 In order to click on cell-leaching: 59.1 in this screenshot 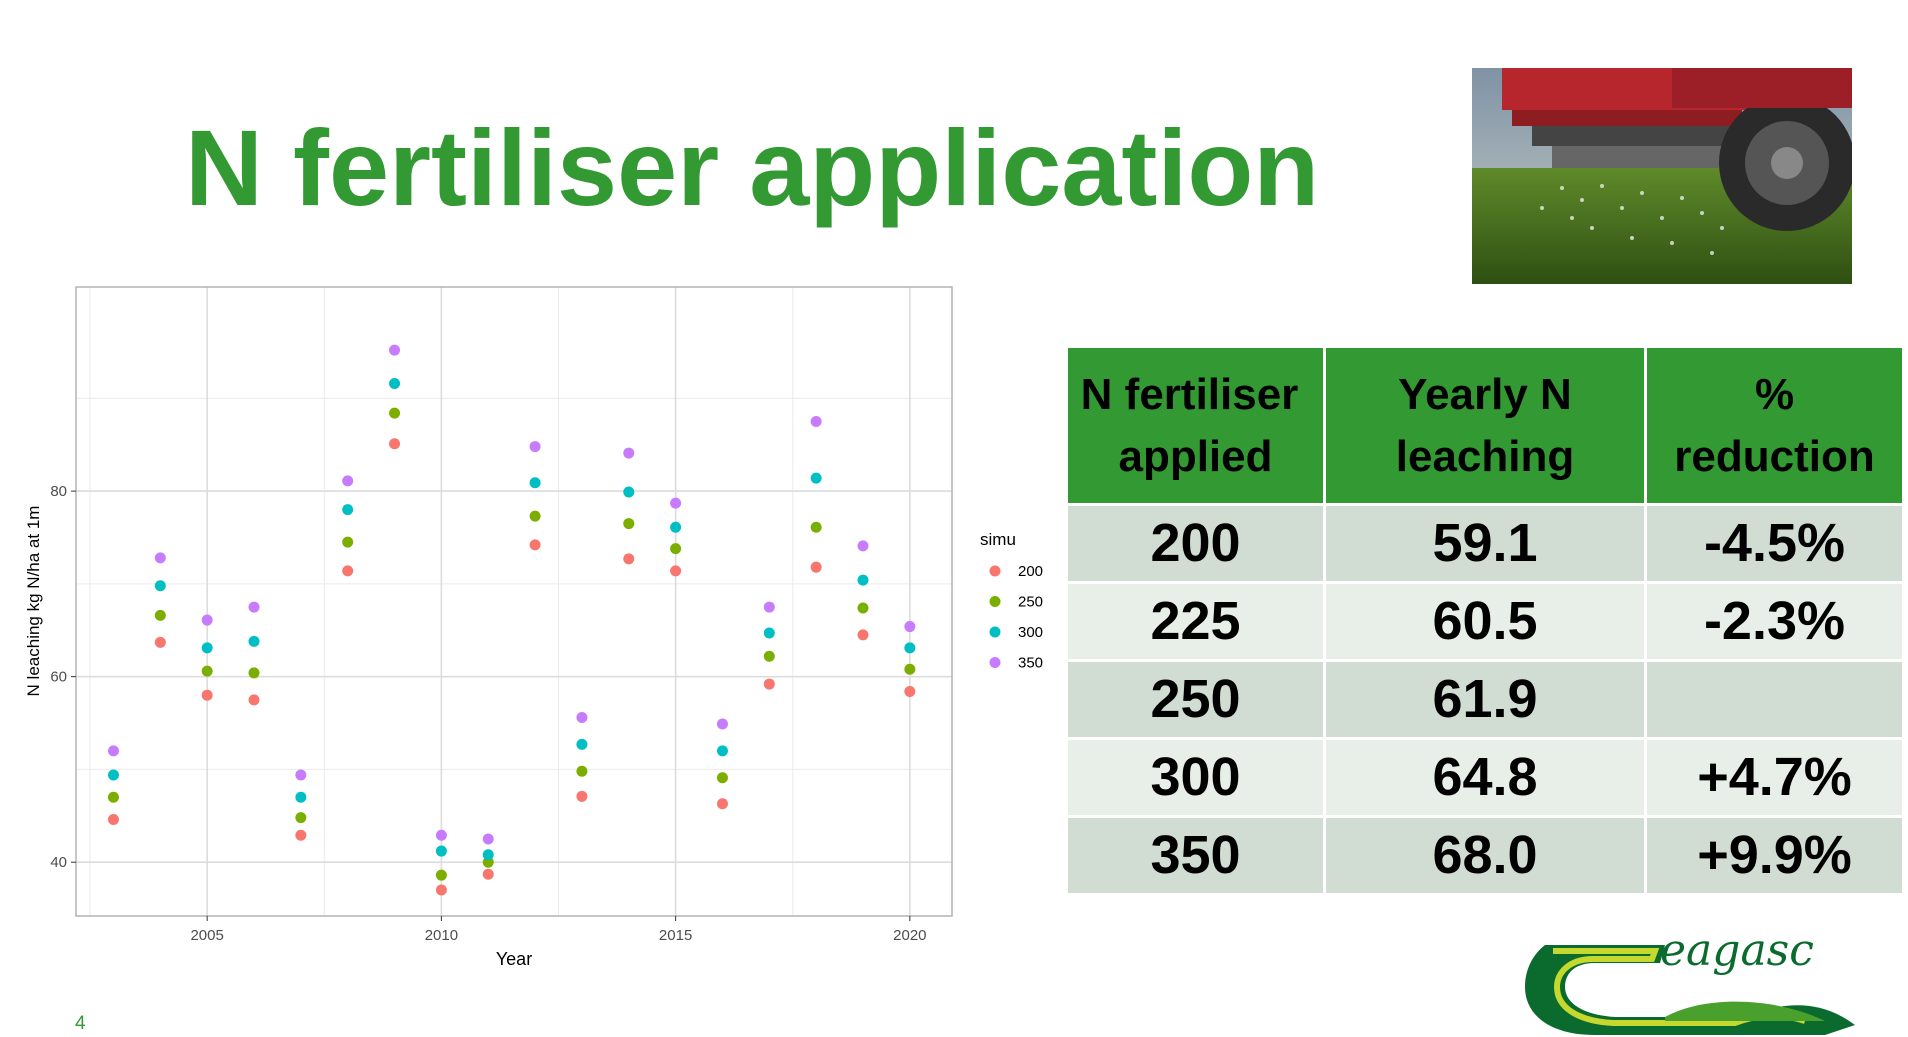, I will do `click(1485, 543)`.